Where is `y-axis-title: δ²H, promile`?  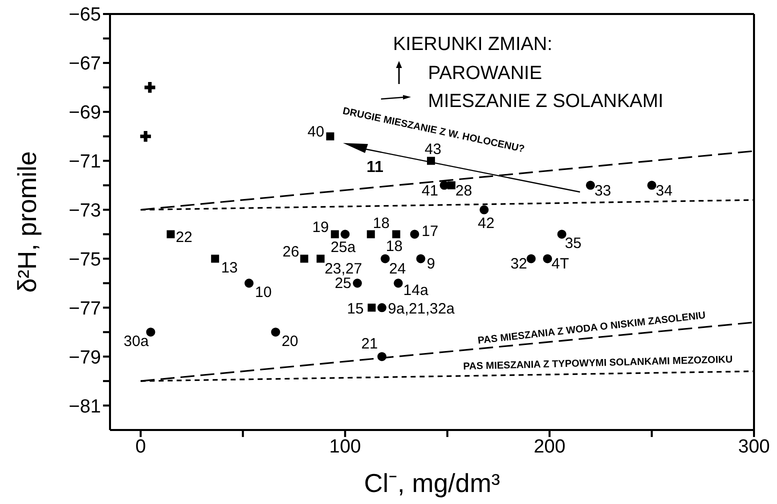 y-axis-title: δ²H, promile is located at coordinates (27, 222).